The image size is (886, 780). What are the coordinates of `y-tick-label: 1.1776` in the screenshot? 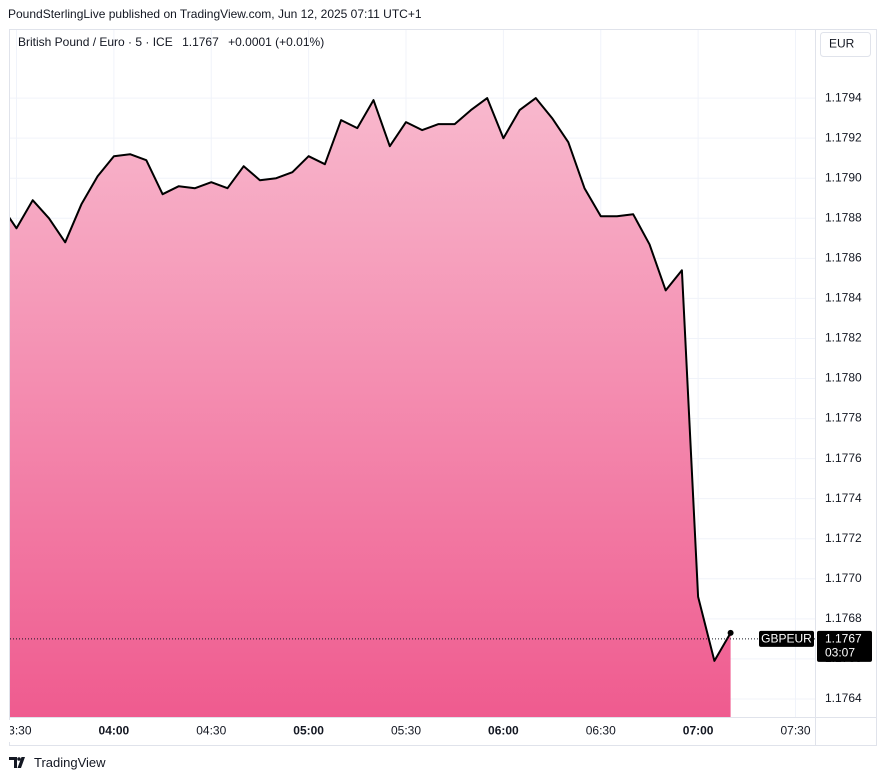 It's located at (843, 458).